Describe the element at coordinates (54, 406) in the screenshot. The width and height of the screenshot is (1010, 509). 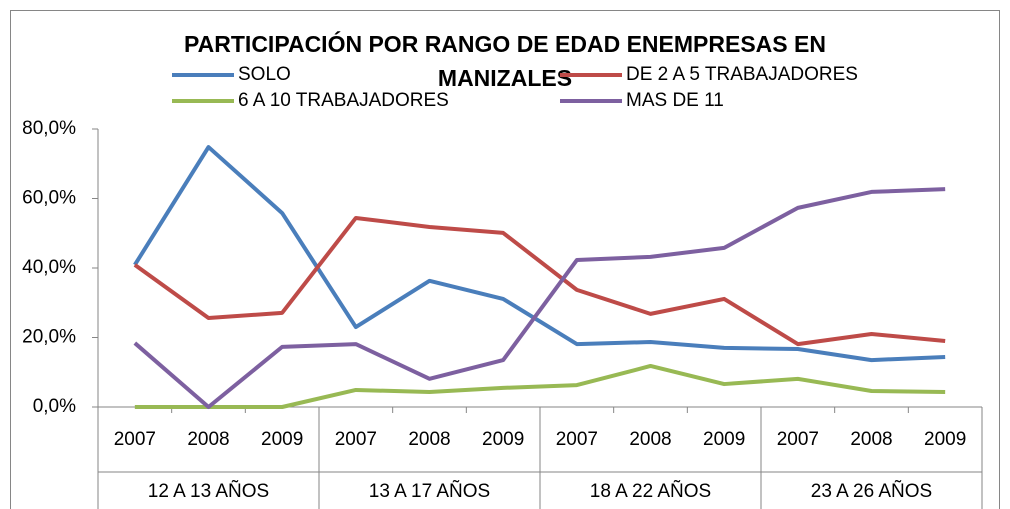
I see `y-tick-label: 0,0%` at that location.